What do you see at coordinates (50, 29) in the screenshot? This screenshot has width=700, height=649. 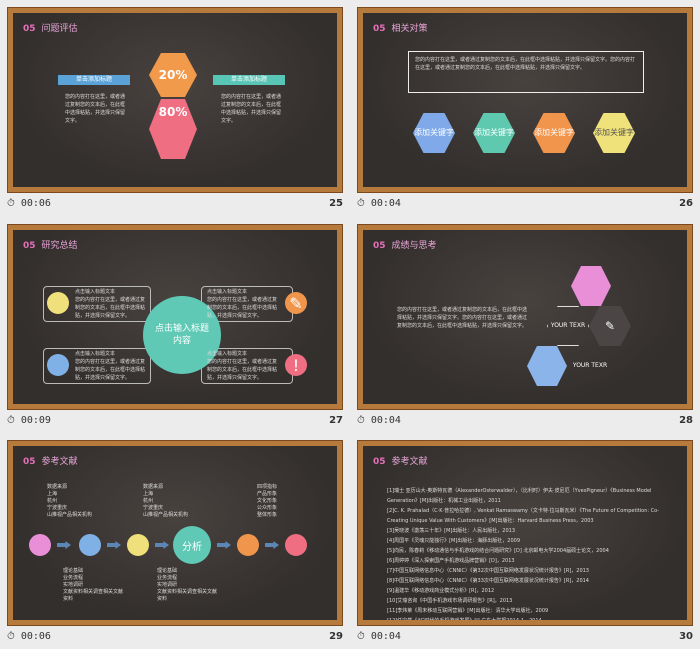 I see `slide-title: 05 问题评估` at bounding box center [50, 29].